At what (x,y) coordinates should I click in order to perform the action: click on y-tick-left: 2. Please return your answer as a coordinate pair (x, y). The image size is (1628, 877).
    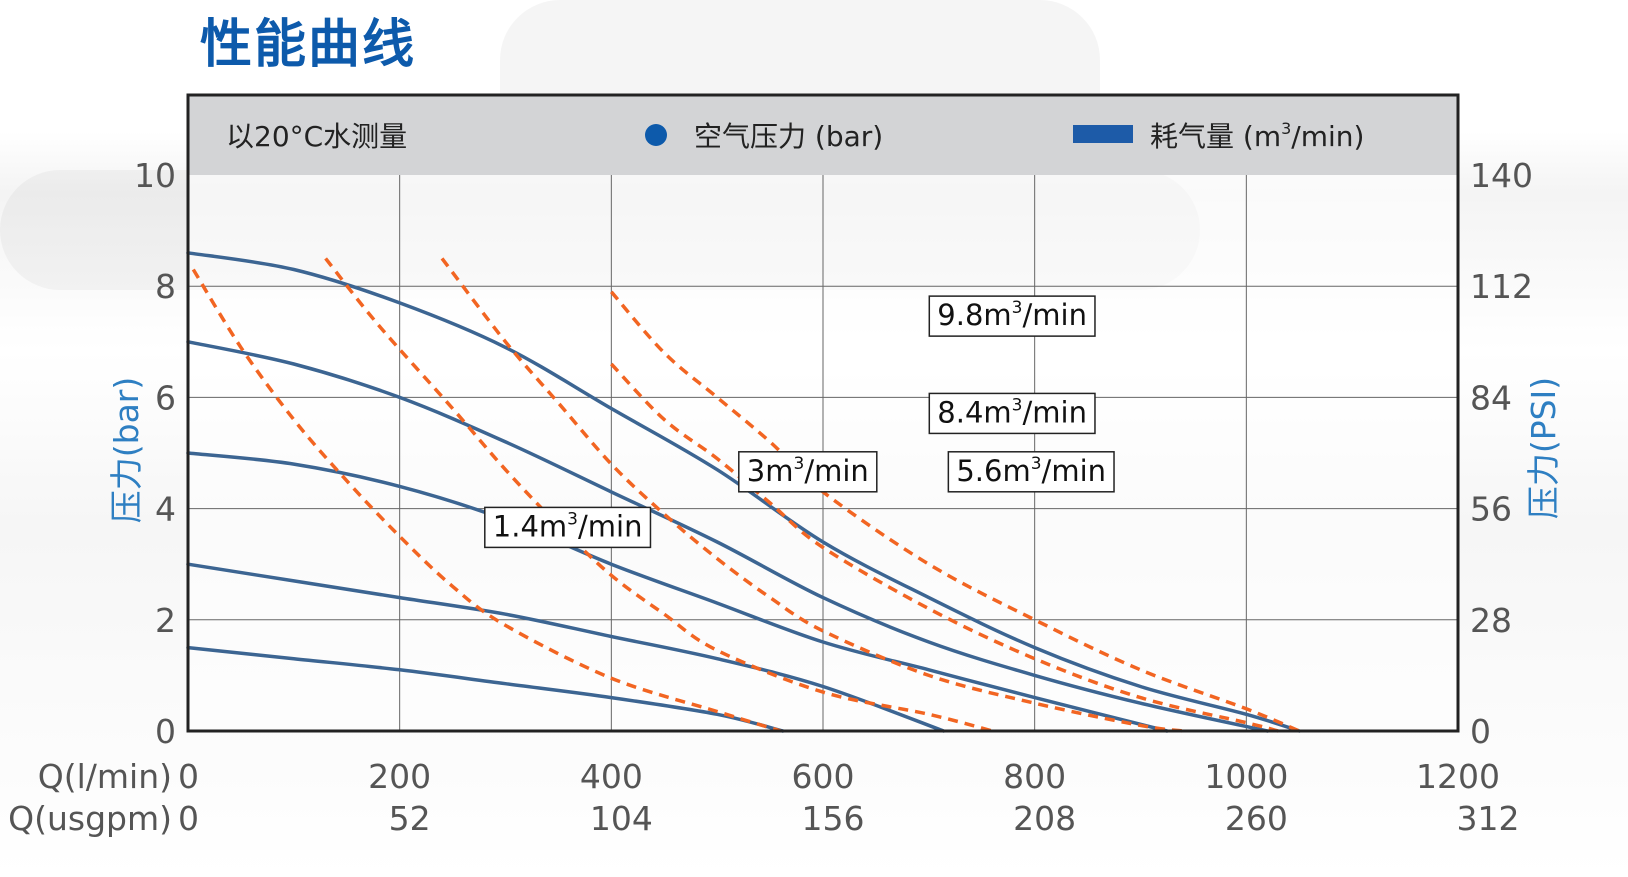
    Looking at the image, I should click on (165, 620).